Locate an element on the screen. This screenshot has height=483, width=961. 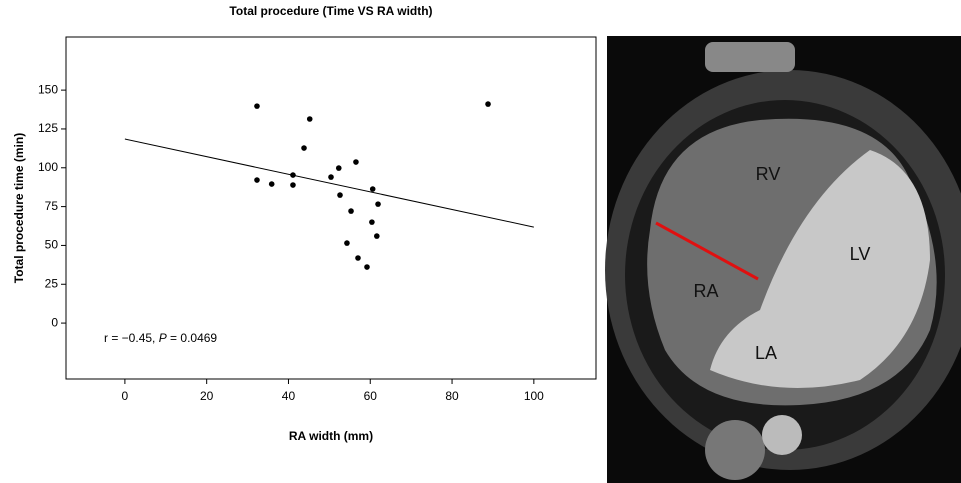
y-tick-label: 125 is located at coordinates (48, 128).